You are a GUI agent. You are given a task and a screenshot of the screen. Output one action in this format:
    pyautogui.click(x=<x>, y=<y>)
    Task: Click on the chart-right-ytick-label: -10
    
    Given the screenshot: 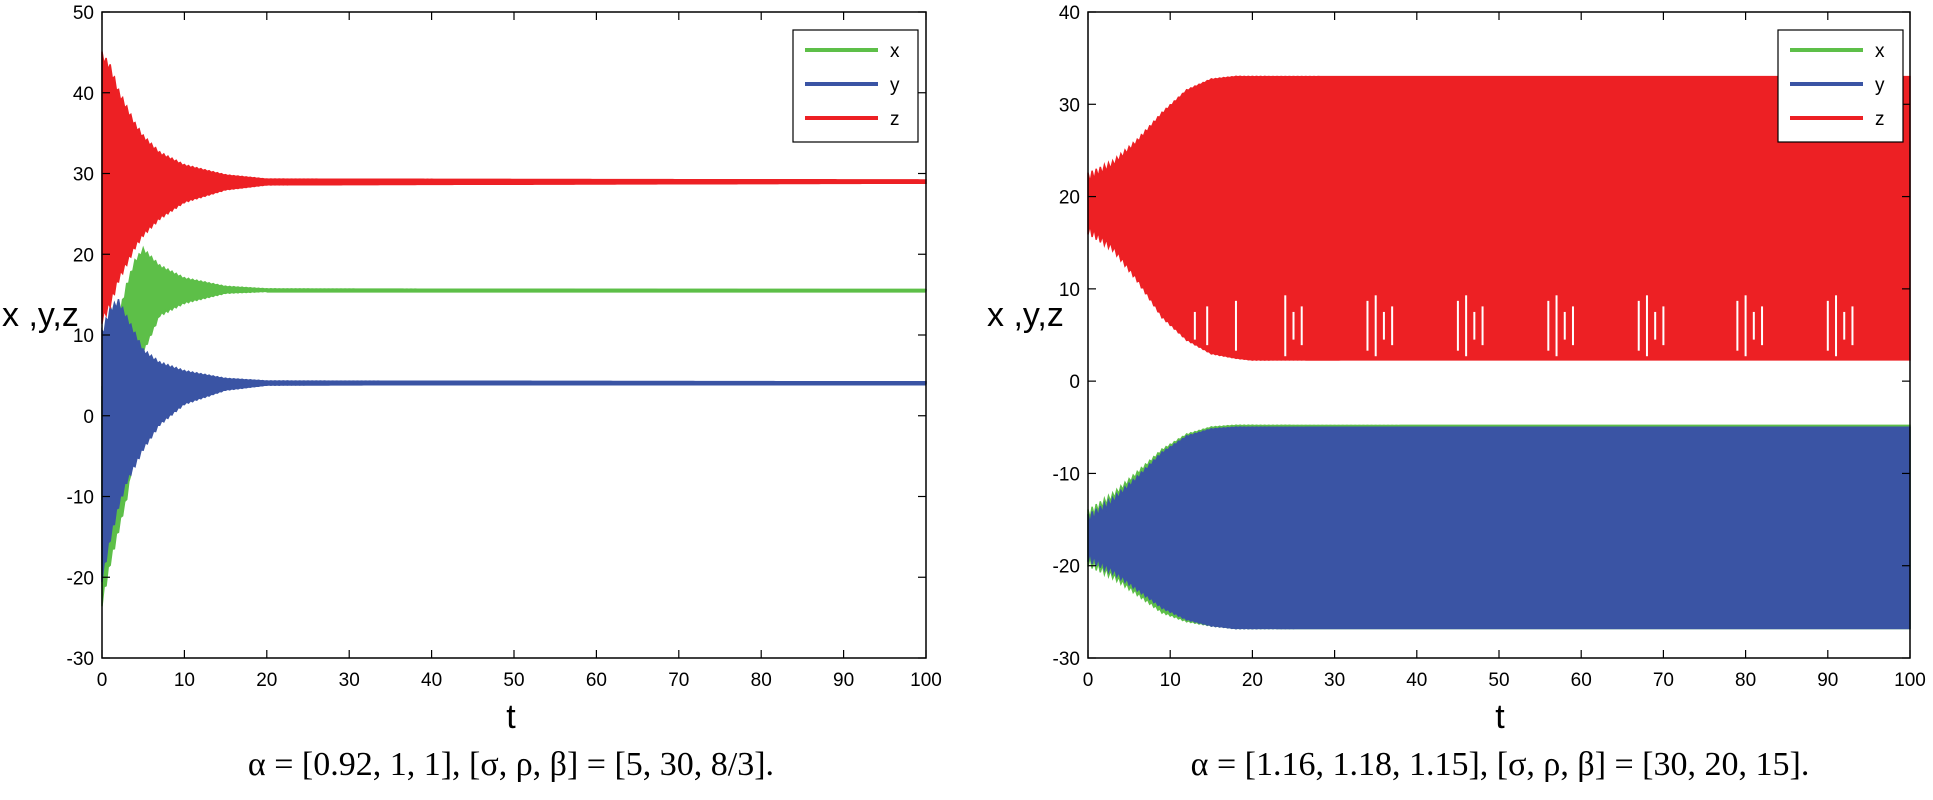 What is the action you would take?
    pyautogui.click(x=1066, y=474)
    